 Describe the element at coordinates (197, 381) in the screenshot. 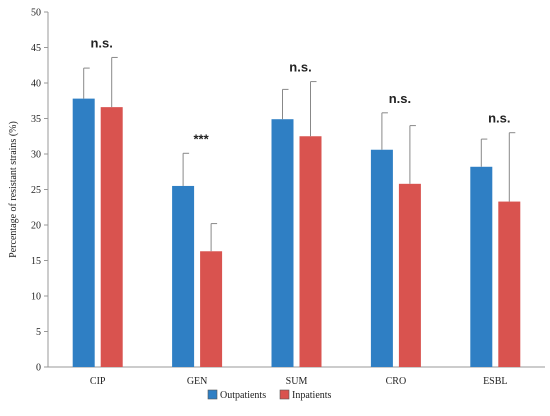

I see `x-tick-label: GEN` at that location.